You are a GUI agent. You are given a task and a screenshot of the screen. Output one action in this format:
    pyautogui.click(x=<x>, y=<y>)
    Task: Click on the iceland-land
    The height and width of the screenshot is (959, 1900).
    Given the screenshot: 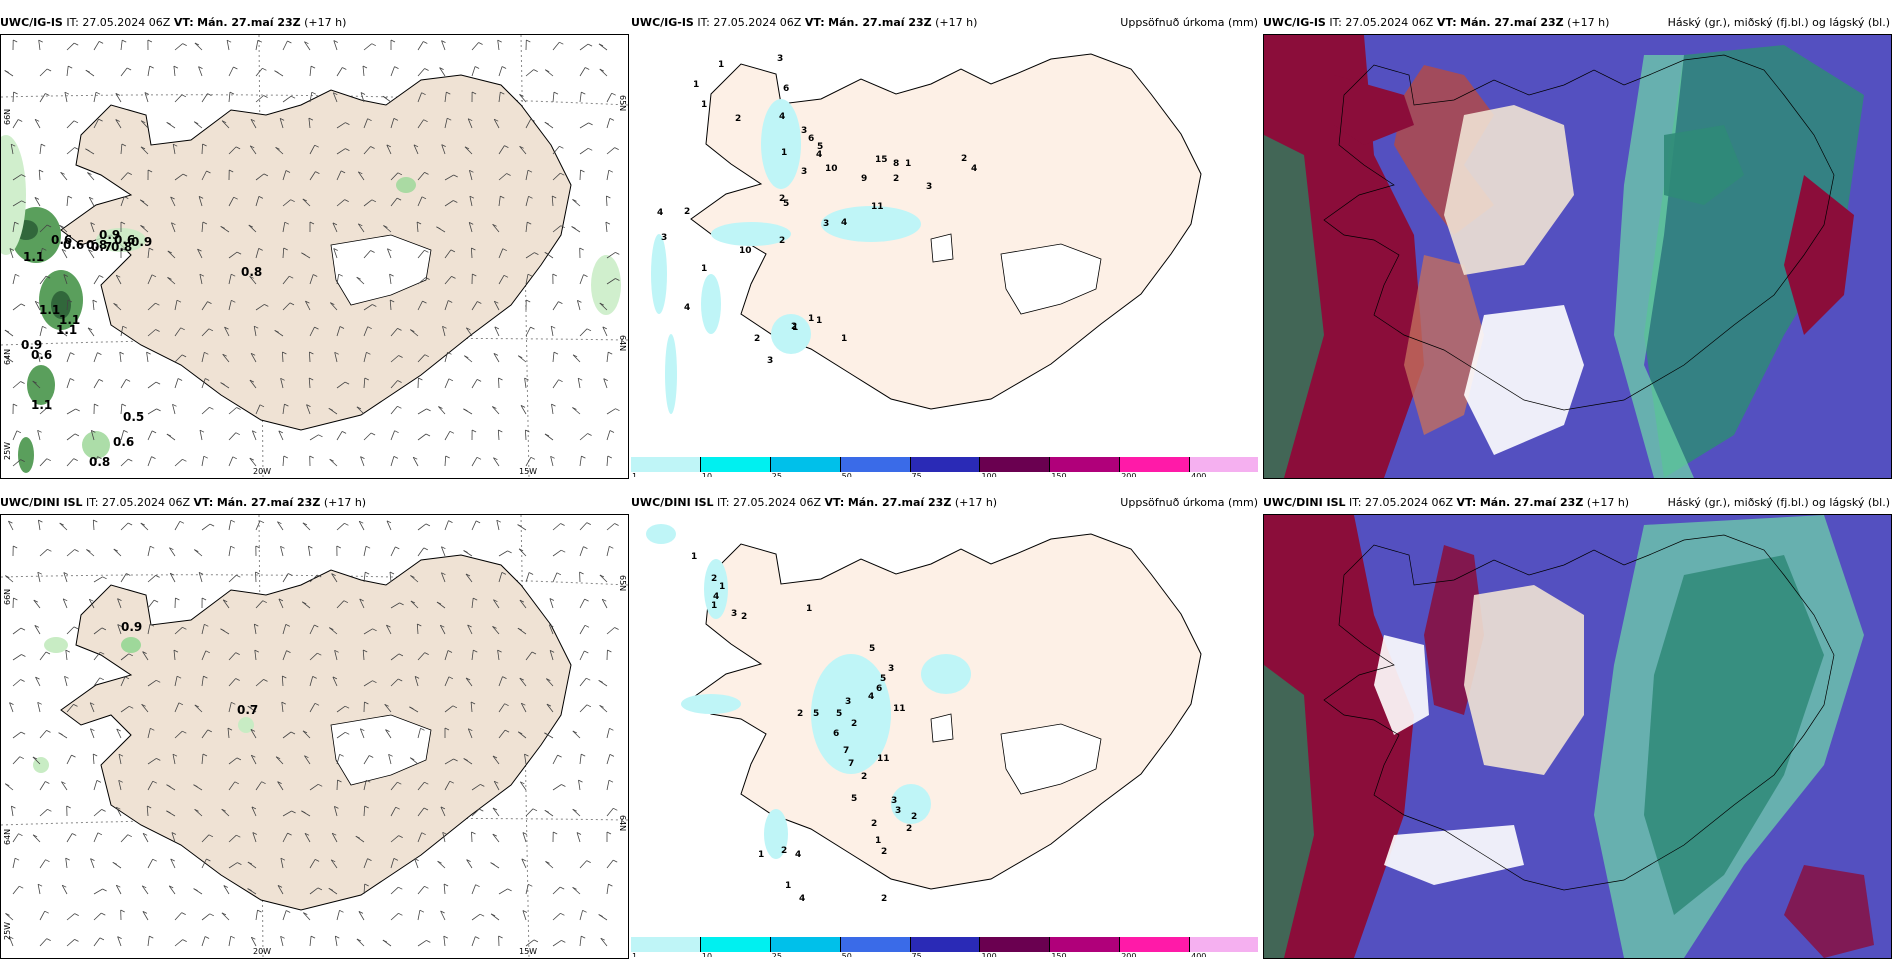 What is the action you would take?
    pyautogui.click(x=316, y=252)
    